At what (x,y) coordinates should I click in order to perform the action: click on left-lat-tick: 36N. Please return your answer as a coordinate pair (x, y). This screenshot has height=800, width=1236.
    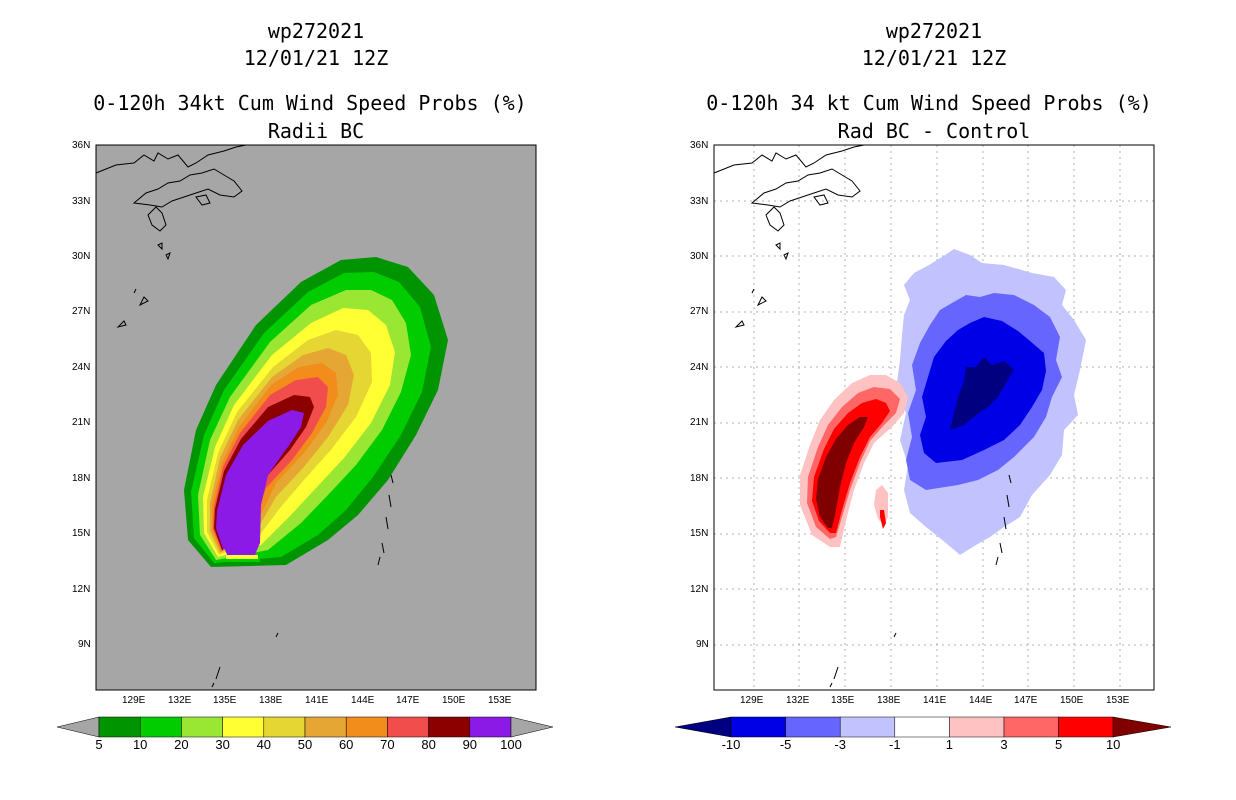
    Looking at the image, I should click on (81, 145).